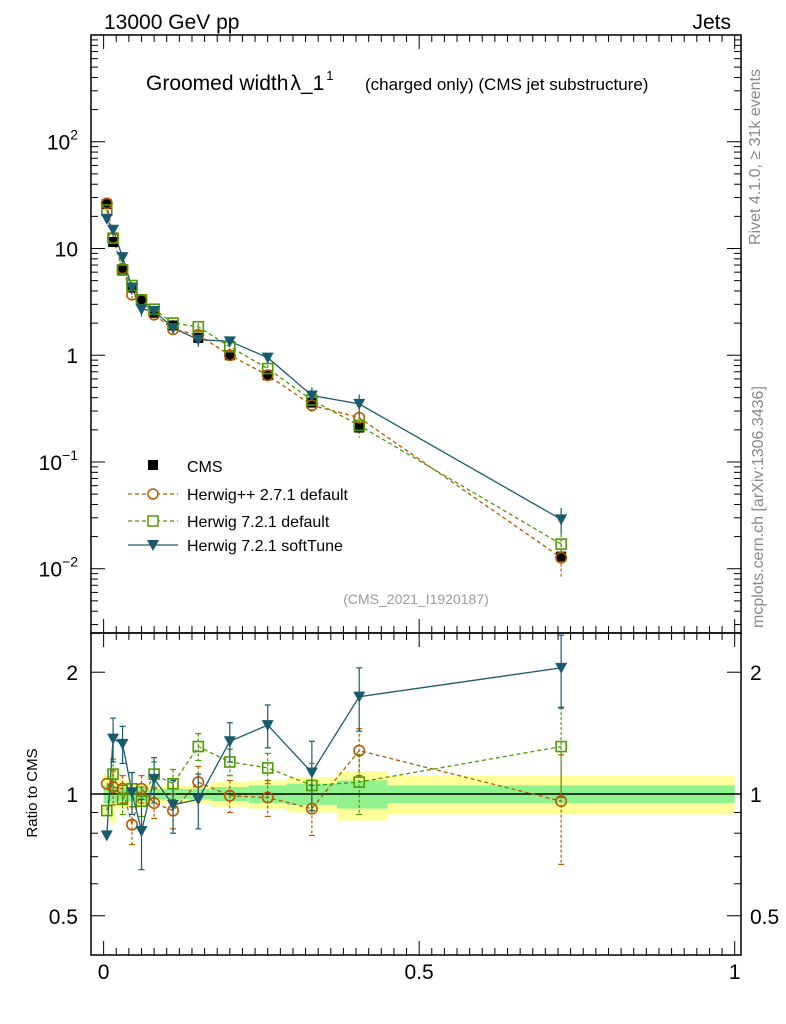  Describe the element at coordinates (240, 81) in the screenshot. I see `plot-title: Groomed widthλ_1 1` at that location.